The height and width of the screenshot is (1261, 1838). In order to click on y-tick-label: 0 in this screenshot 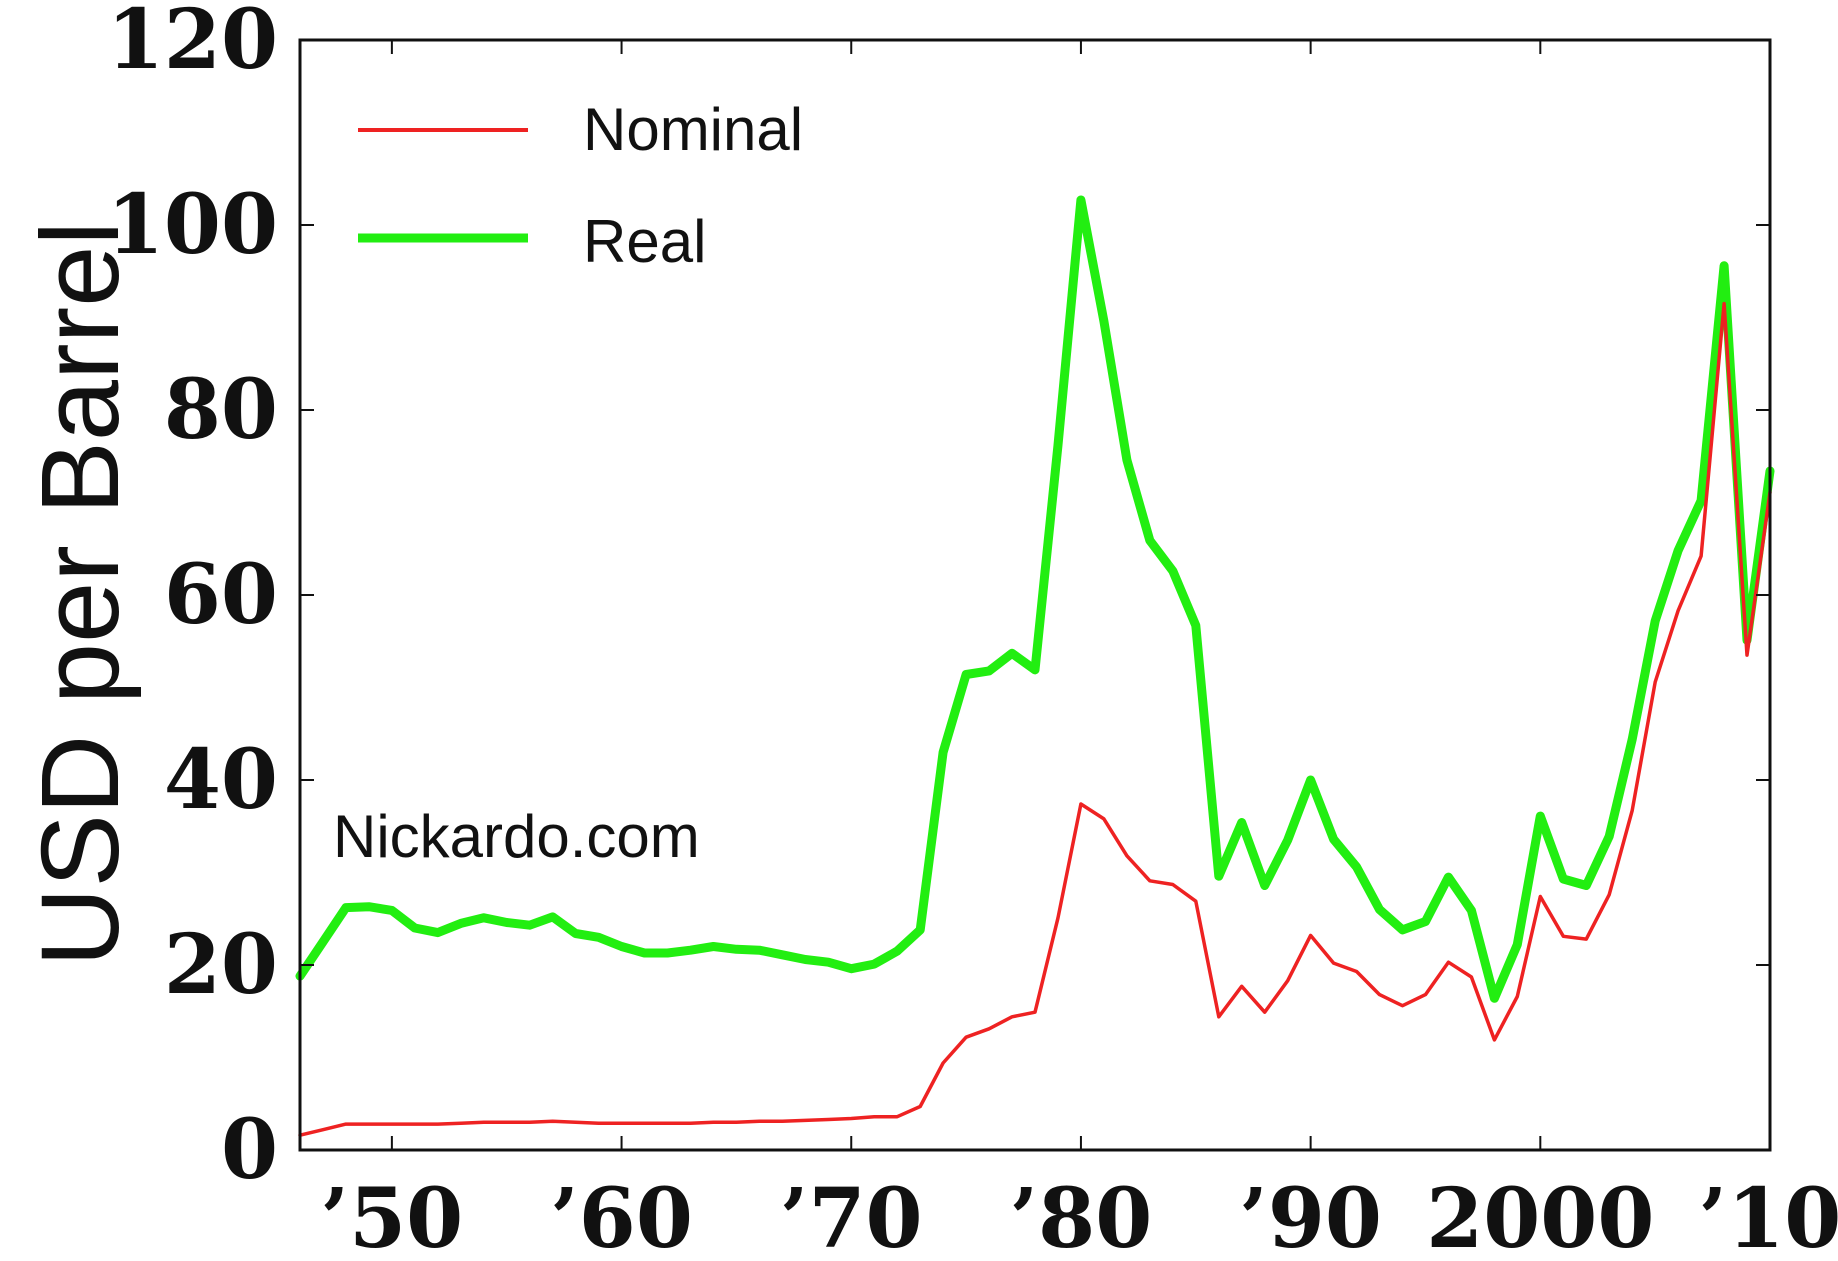, I will do `click(249, 1150)`.